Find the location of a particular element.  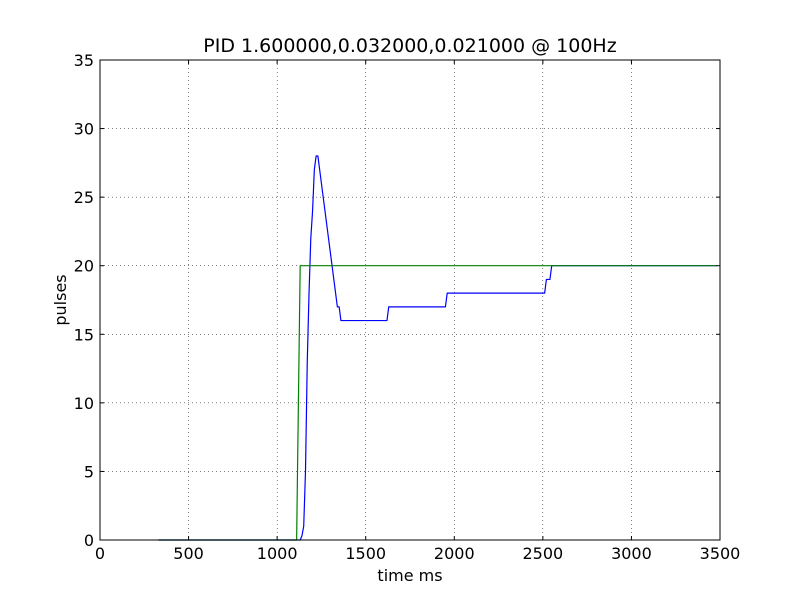

y-tick-label: 20 is located at coordinates (84, 266).